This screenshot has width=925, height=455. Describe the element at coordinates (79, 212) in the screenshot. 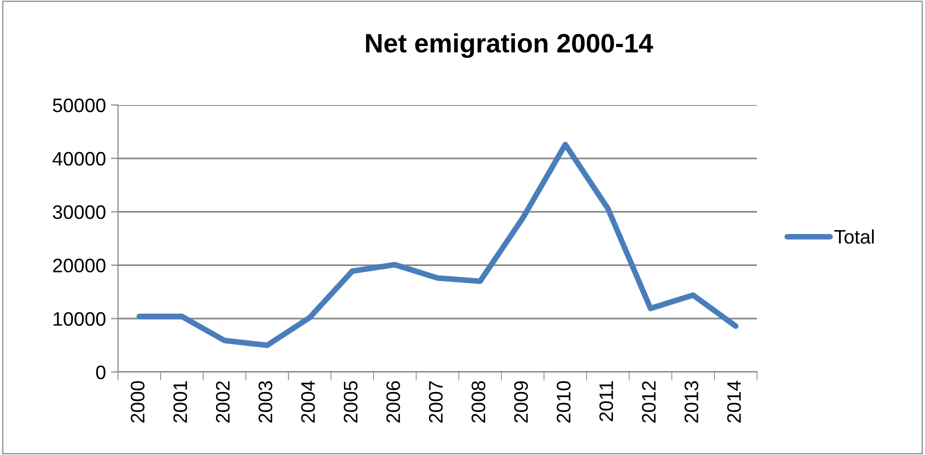

I see `y-tick-label: 30000` at that location.